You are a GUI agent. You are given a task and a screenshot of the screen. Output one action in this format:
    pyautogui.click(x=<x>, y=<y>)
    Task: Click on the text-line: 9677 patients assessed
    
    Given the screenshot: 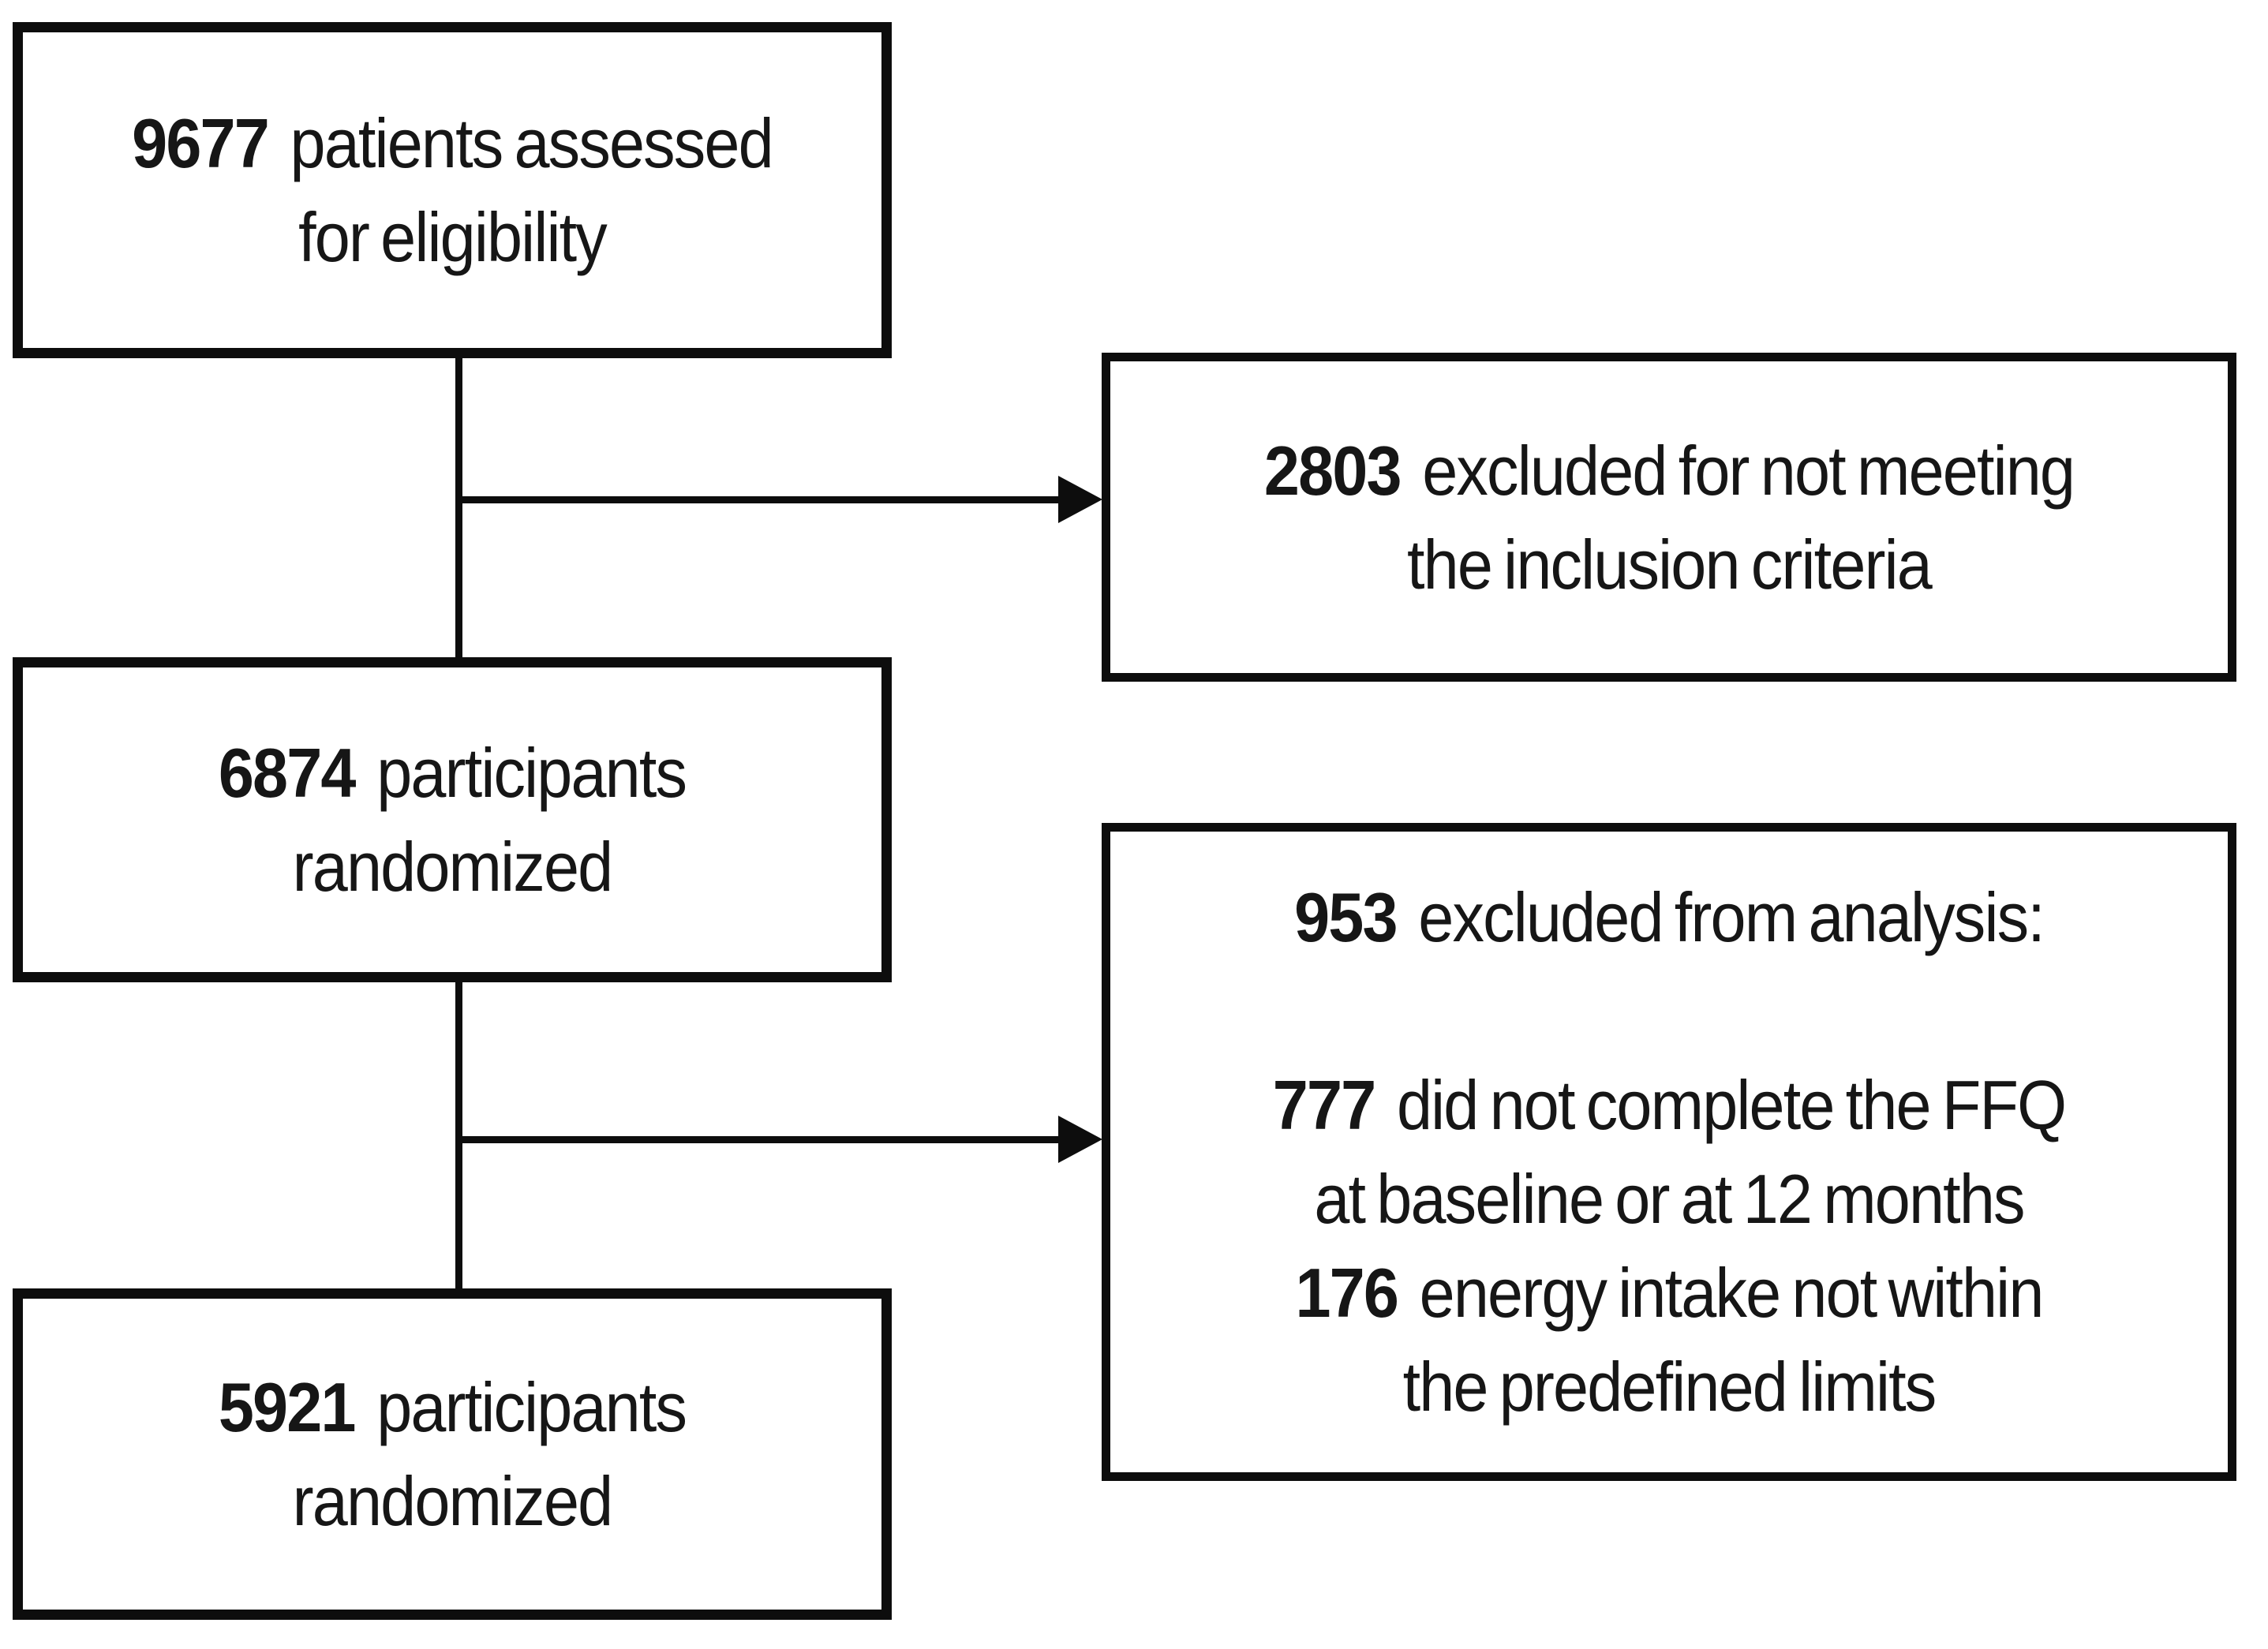 What is the action you would take?
    pyautogui.click(x=453, y=143)
    